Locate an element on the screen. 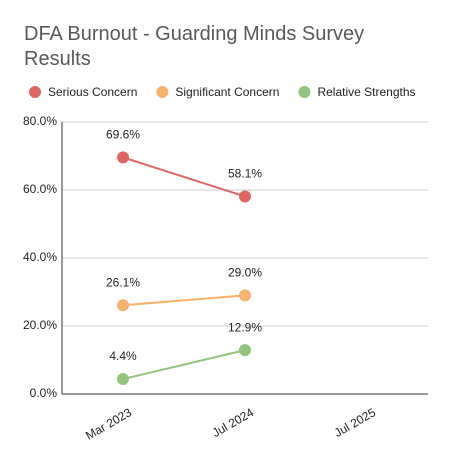  x-tick-label: Jul 2025 is located at coordinates (355, 422).